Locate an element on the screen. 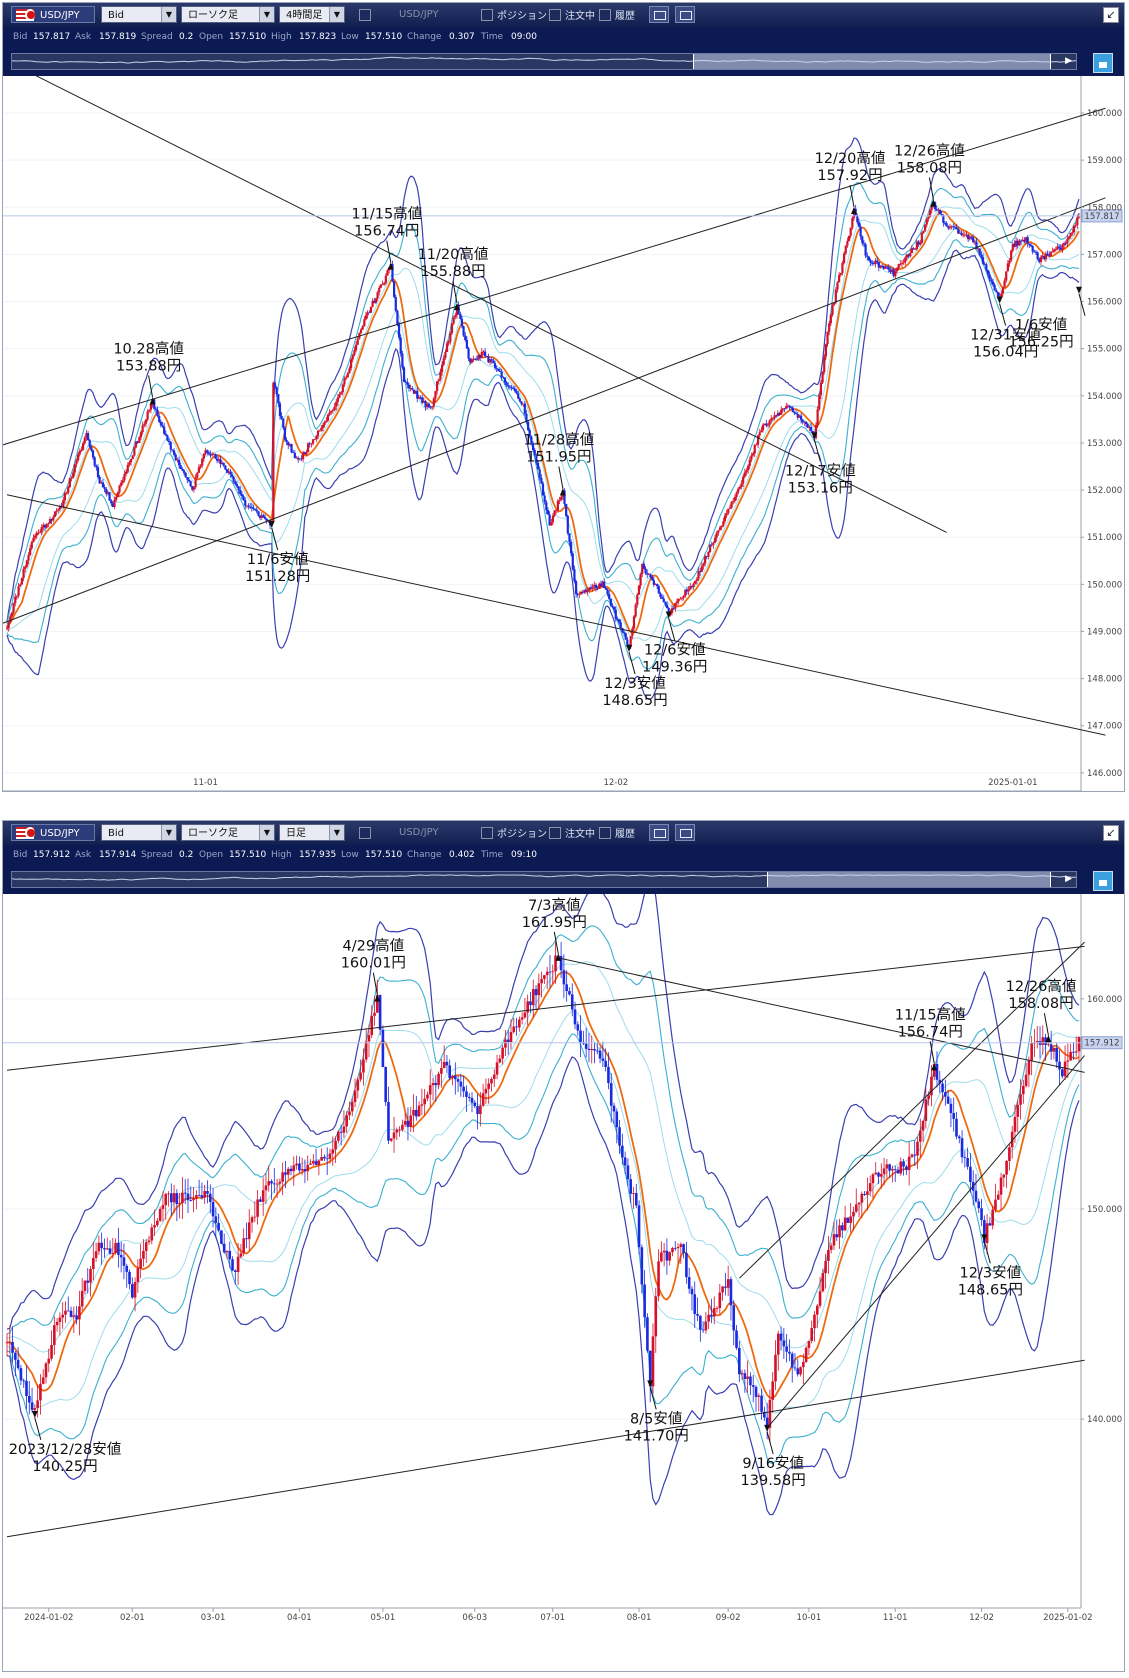  timeframe-select: 4時間足 ▼ is located at coordinates (312, 14).